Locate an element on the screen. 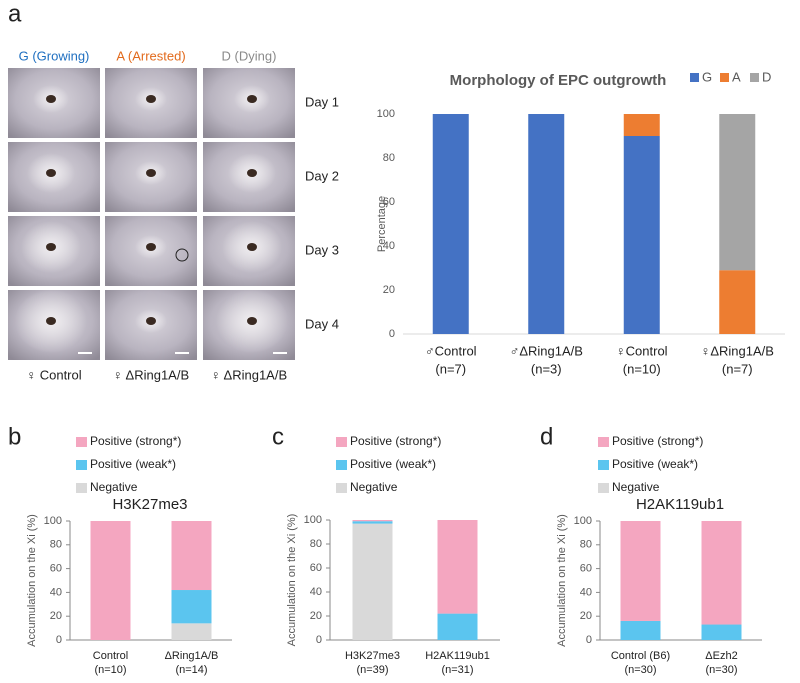 This screenshot has width=800, height=683. row-label: Day 2 is located at coordinates (322, 175).